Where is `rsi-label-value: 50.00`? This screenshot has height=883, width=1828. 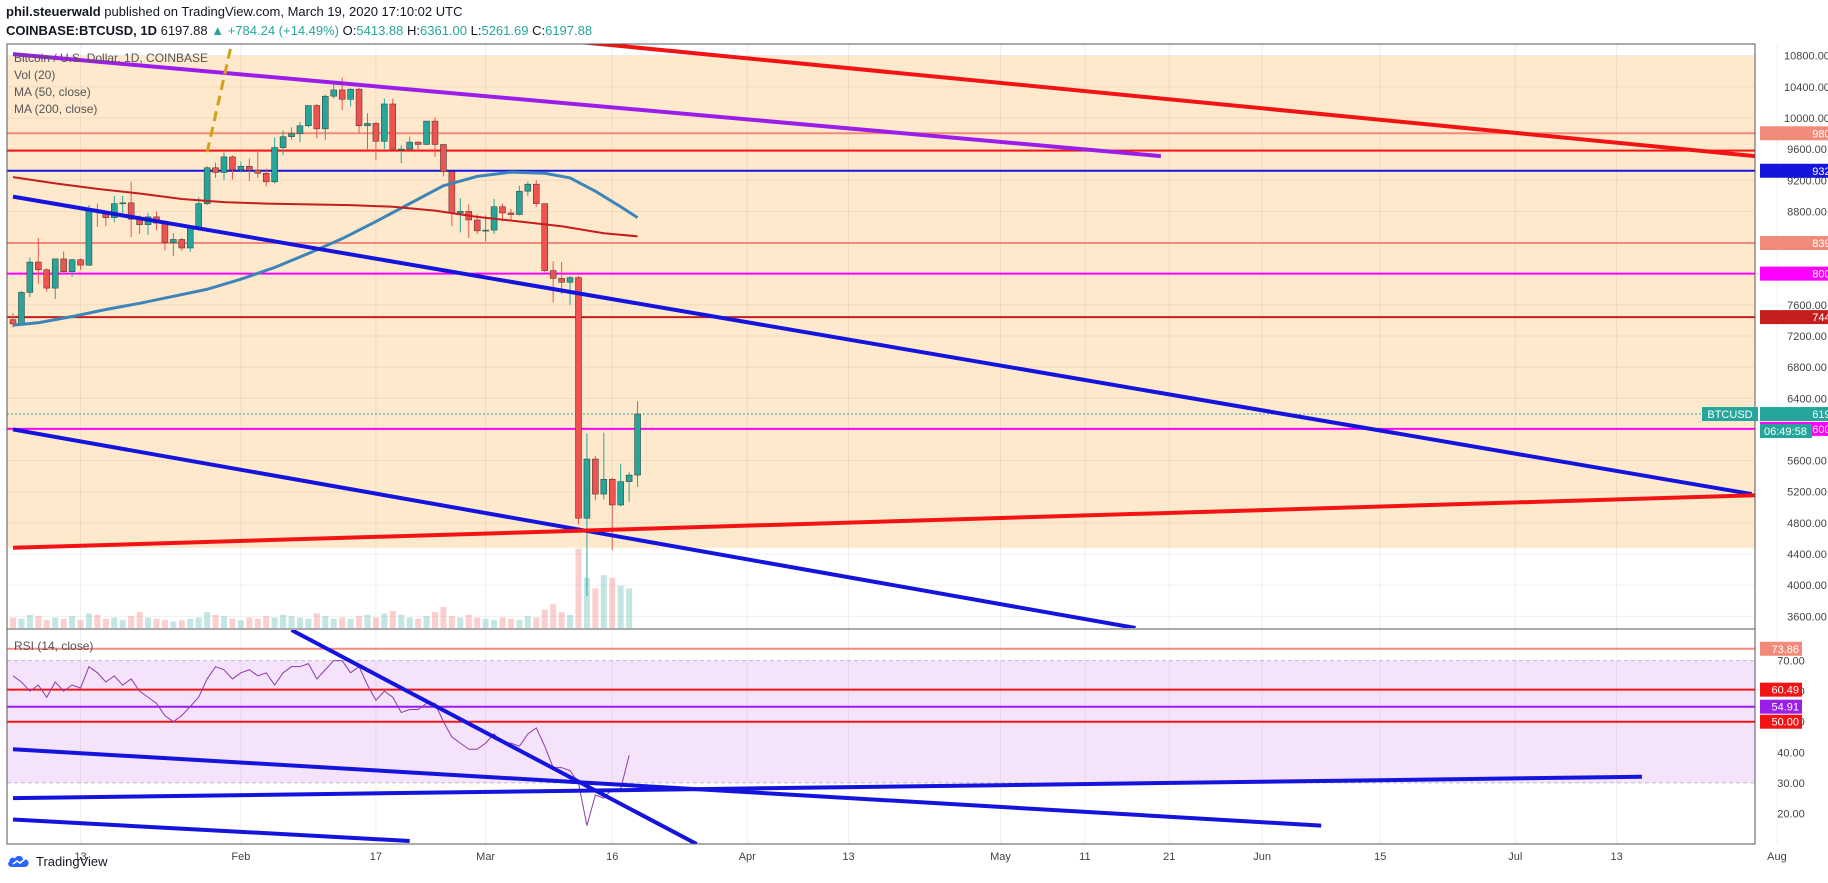 rsi-label-value: 50.00 is located at coordinates (1785, 723).